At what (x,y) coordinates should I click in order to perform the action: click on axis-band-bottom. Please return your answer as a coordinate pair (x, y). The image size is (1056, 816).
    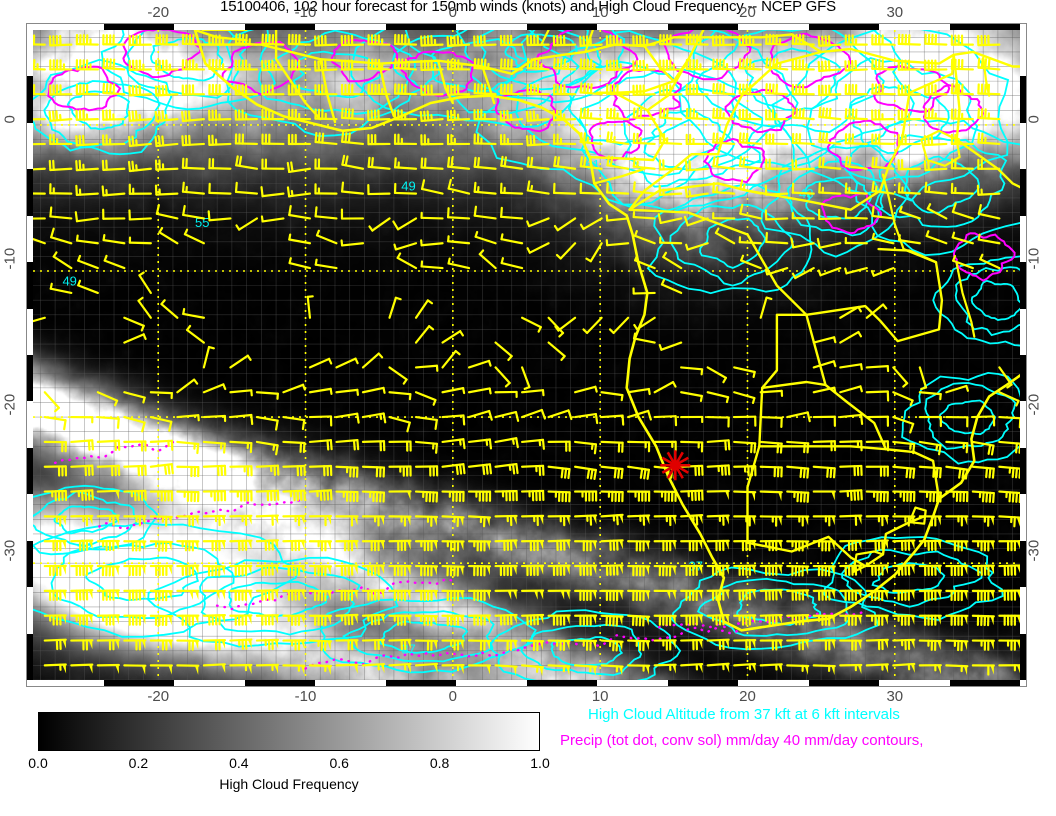
    Looking at the image, I should click on (526, 683).